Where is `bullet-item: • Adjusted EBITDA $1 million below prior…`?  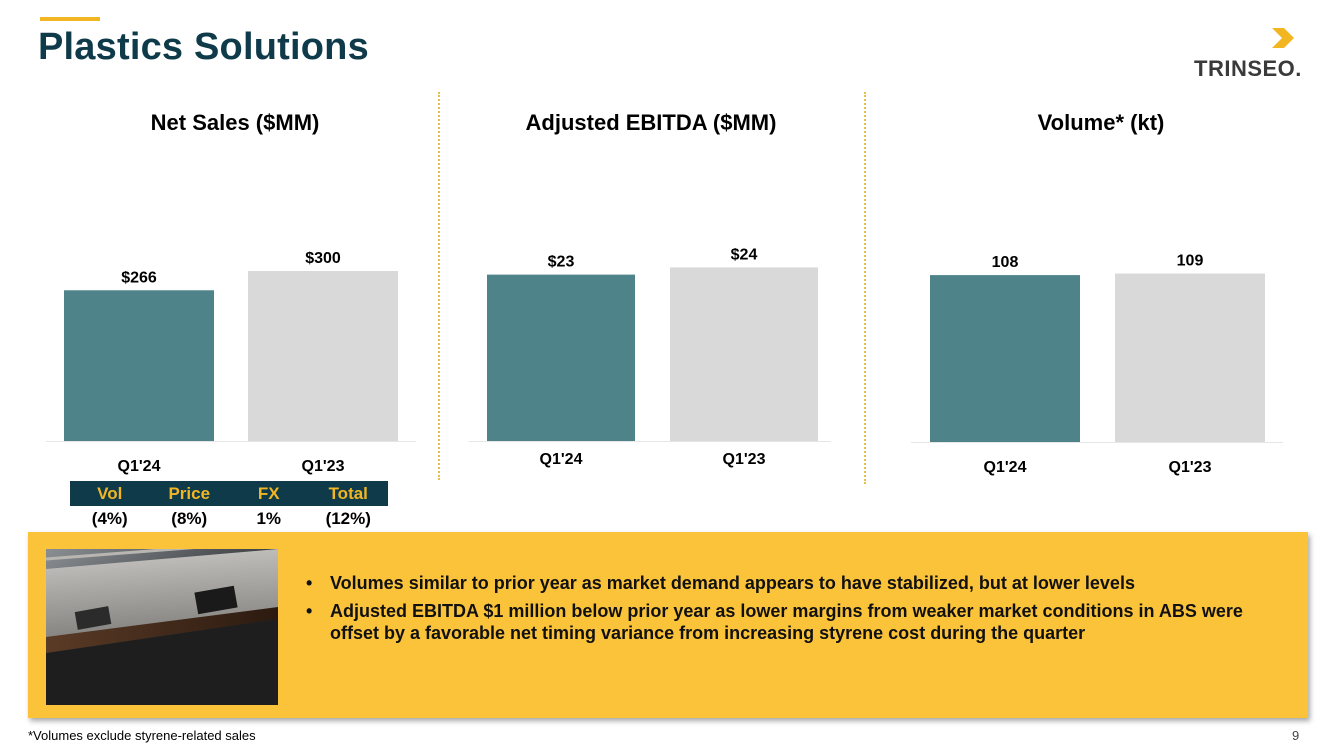
bullet-item: • Adjusted EBITDA $1 million below prior… is located at coordinates (799, 622).